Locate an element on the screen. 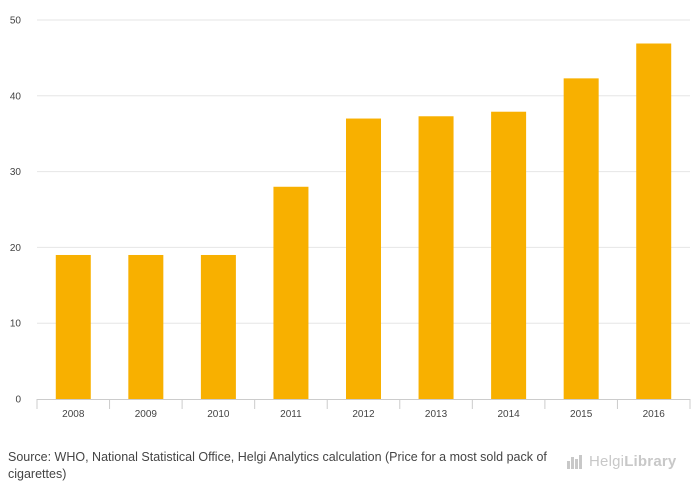 Image resolution: width=700 pixels, height=500 pixels. logo-text-bold: Library is located at coordinates (650, 461).